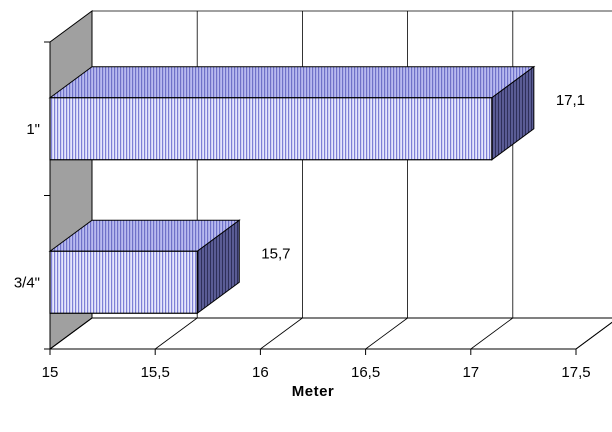  I want to click on category-label-0: 1", so click(33, 129).